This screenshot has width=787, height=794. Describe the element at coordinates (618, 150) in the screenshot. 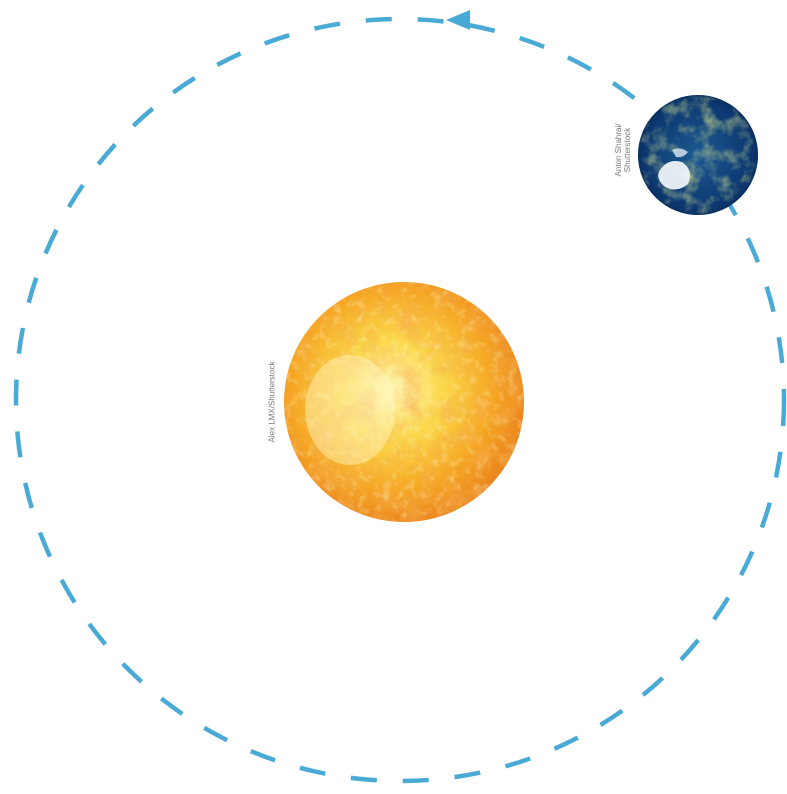

I see `earth-photo-credit-line1: Anton Shahrai/` at that location.